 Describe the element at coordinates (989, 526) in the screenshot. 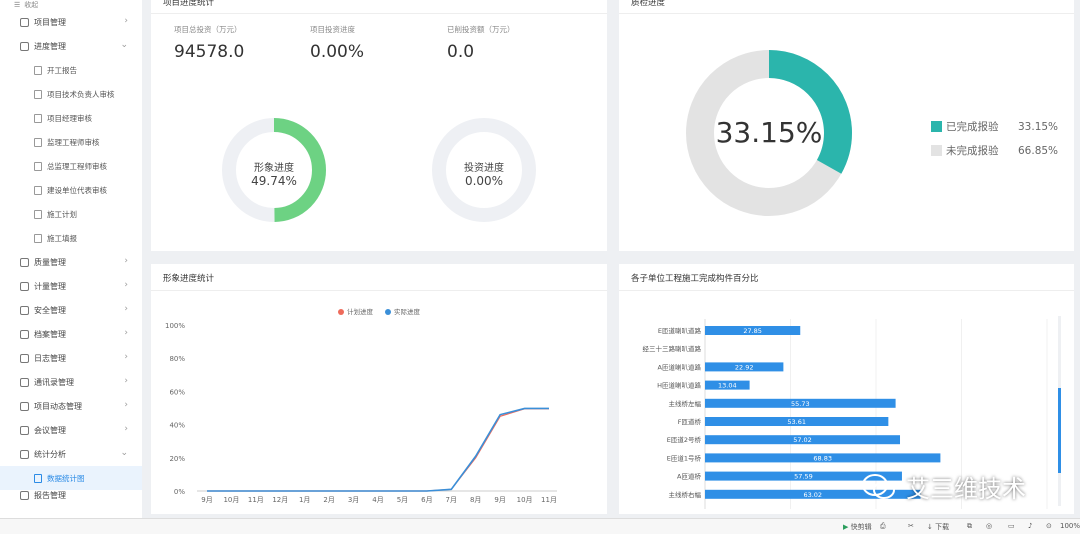

I see `browser-icon: ◎` at that location.